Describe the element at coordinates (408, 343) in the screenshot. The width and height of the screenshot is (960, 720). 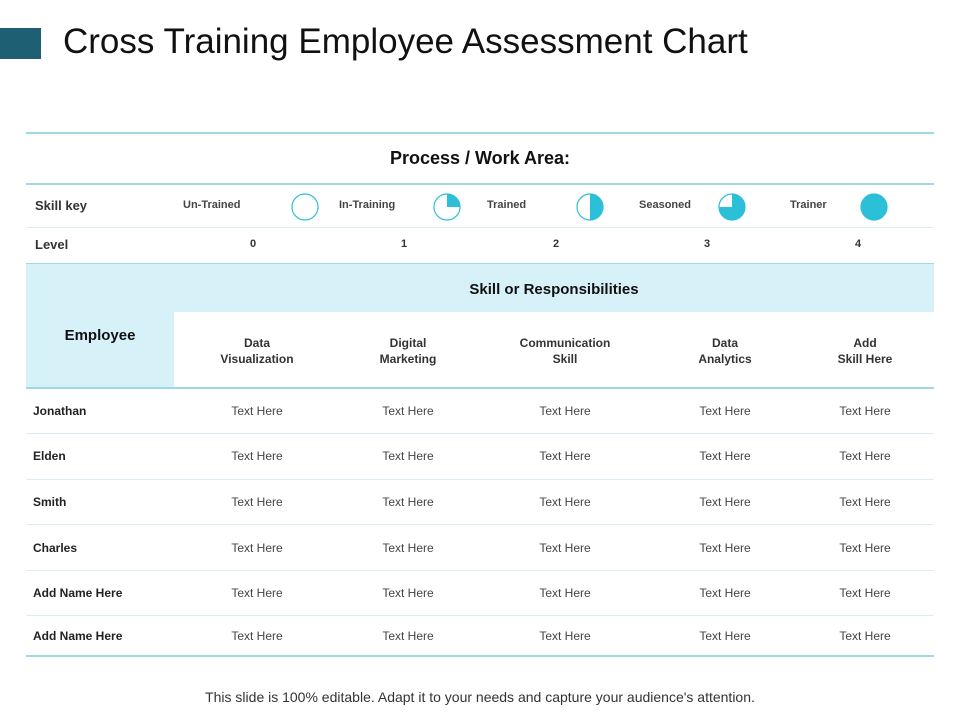
I see `column-header-line: Digital` at that location.